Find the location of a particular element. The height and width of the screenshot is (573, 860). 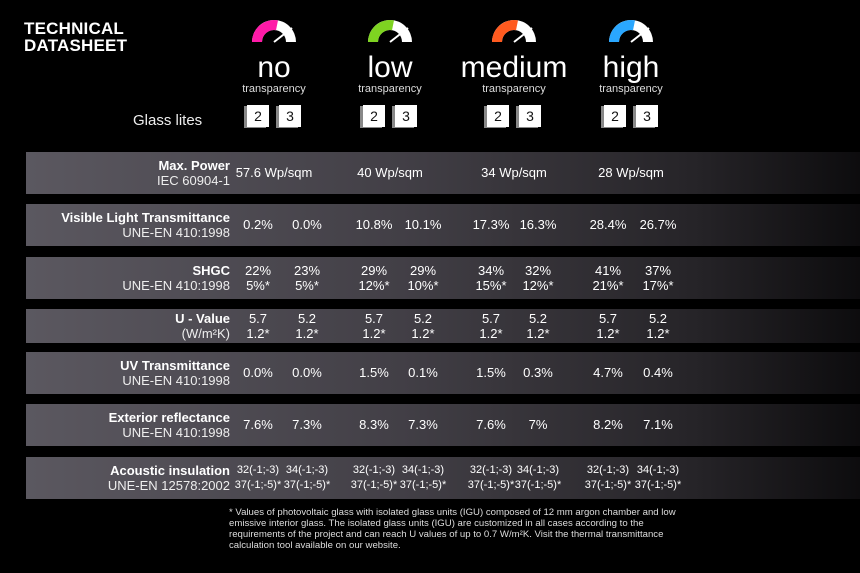

spec-standard: IEC 60904-1 is located at coordinates (193, 180).